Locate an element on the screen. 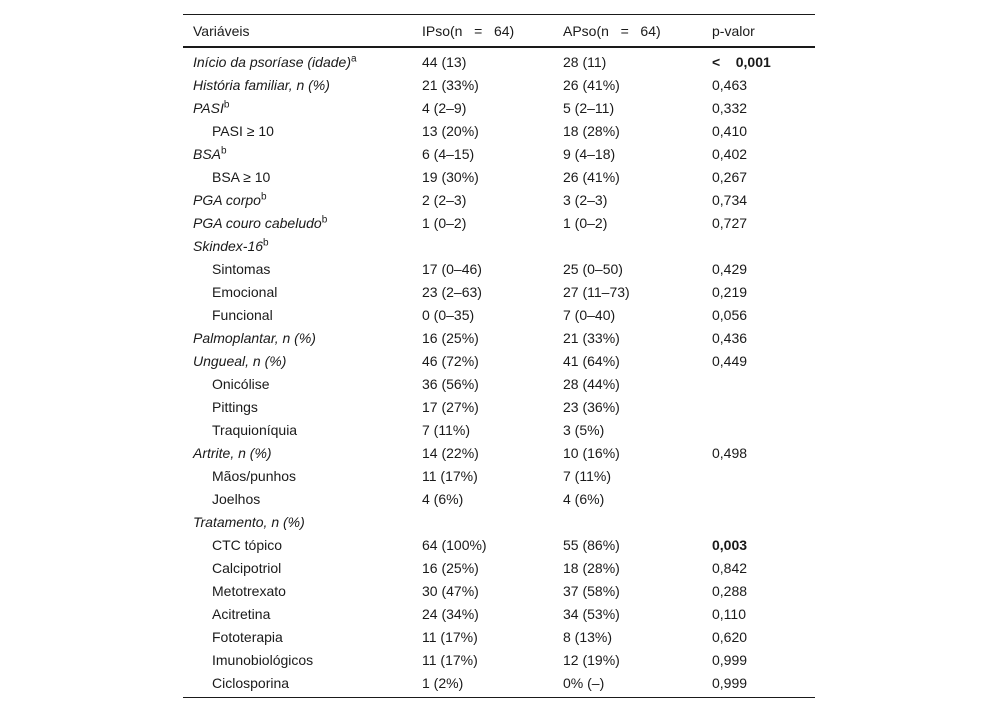 The image size is (1000, 714). table-row: Ungueal, n (%) 46 (72%) 41 (64%) 0,449 is located at coordinates (499, 361).